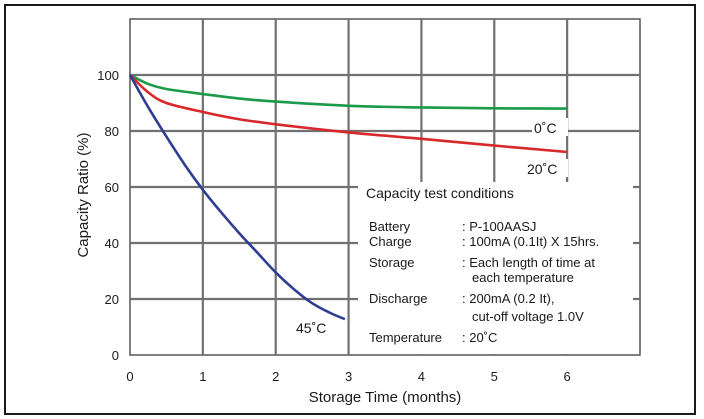 This screenshot has height=419, width=704. What do you see at coordinates (398, 298) in the screenshot?
I see `condition-label: Discharge` at bounding box center [398, 298].